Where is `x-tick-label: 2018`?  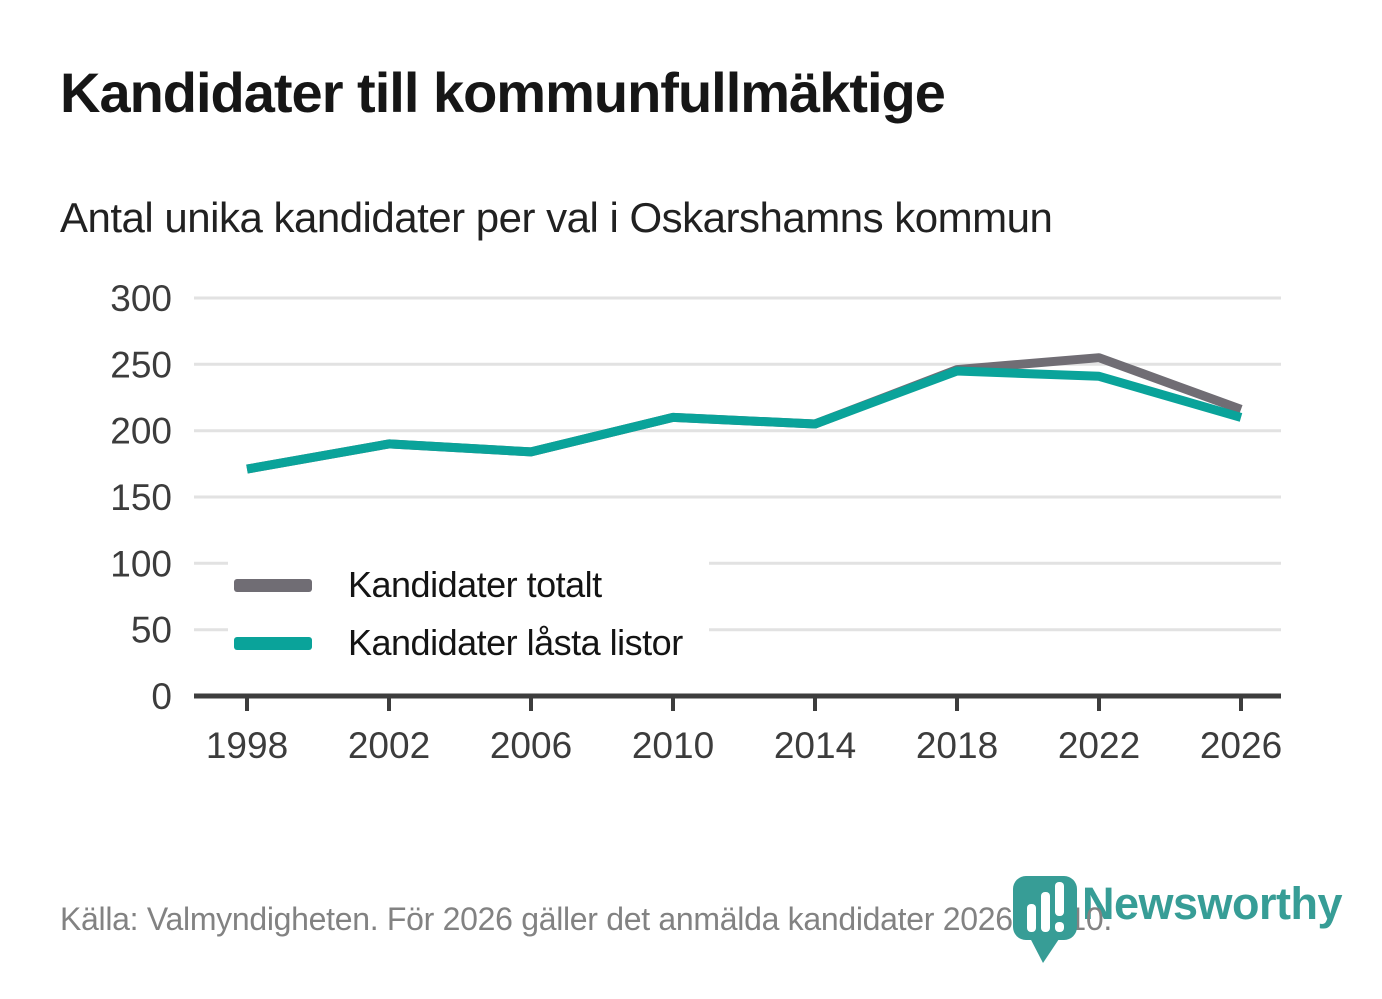 x-tick-label: 2018 is located at coordinates (957, 745).